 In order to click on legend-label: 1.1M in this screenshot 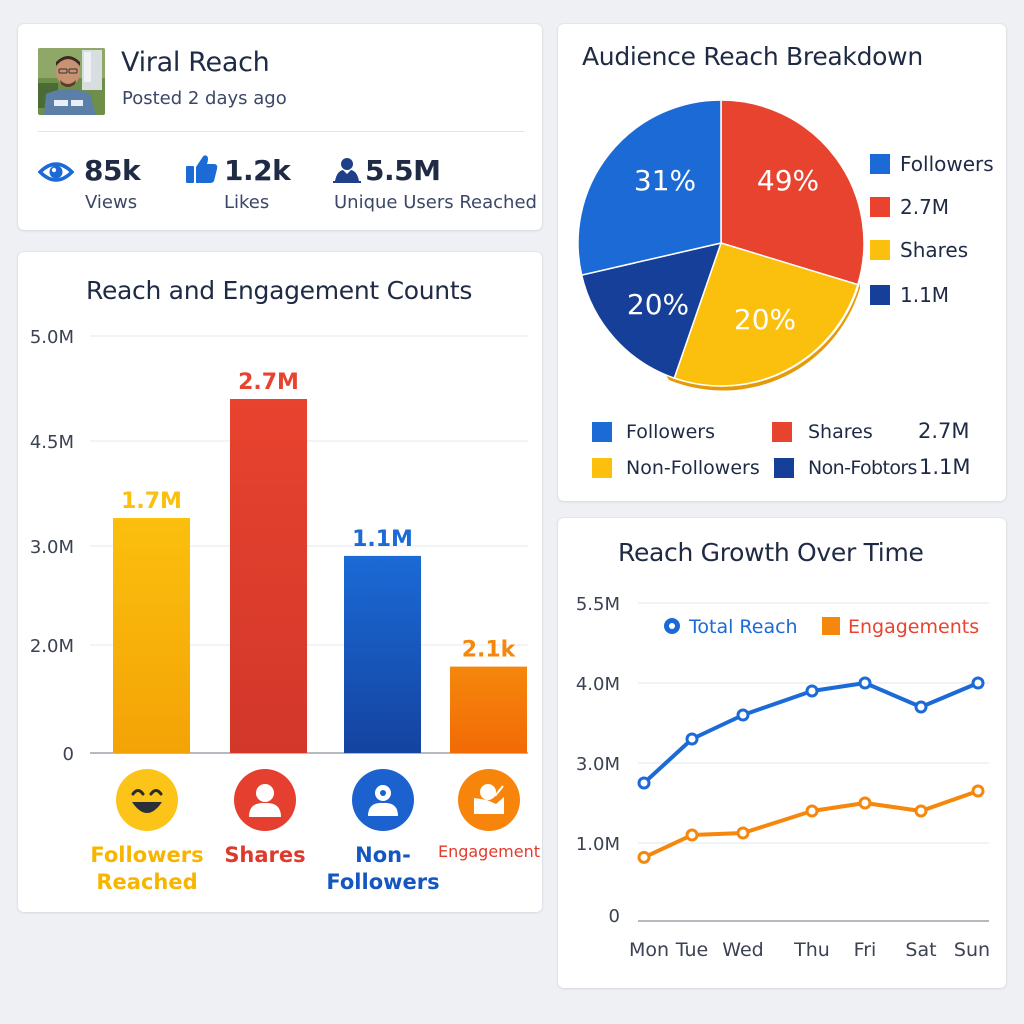, I will do `click(925, 295)`.